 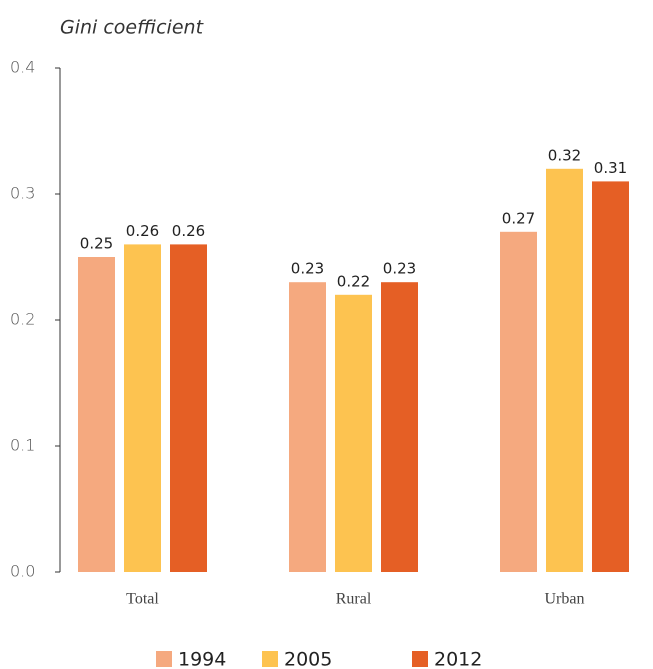 What do you see at coordinates (22, 571) in the screenshot?
I see `y-tick-label: 0.0` at bounding box center [22, 571].